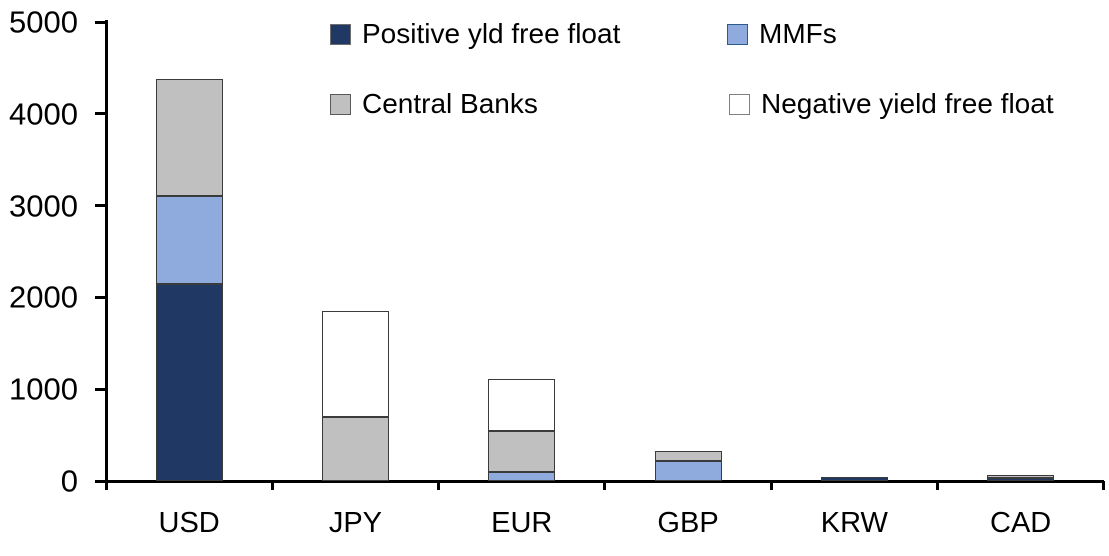  Describe the element at coordinates (907, 103) in the screenshot. I see `legend-label: Negative yield free float` at that location.